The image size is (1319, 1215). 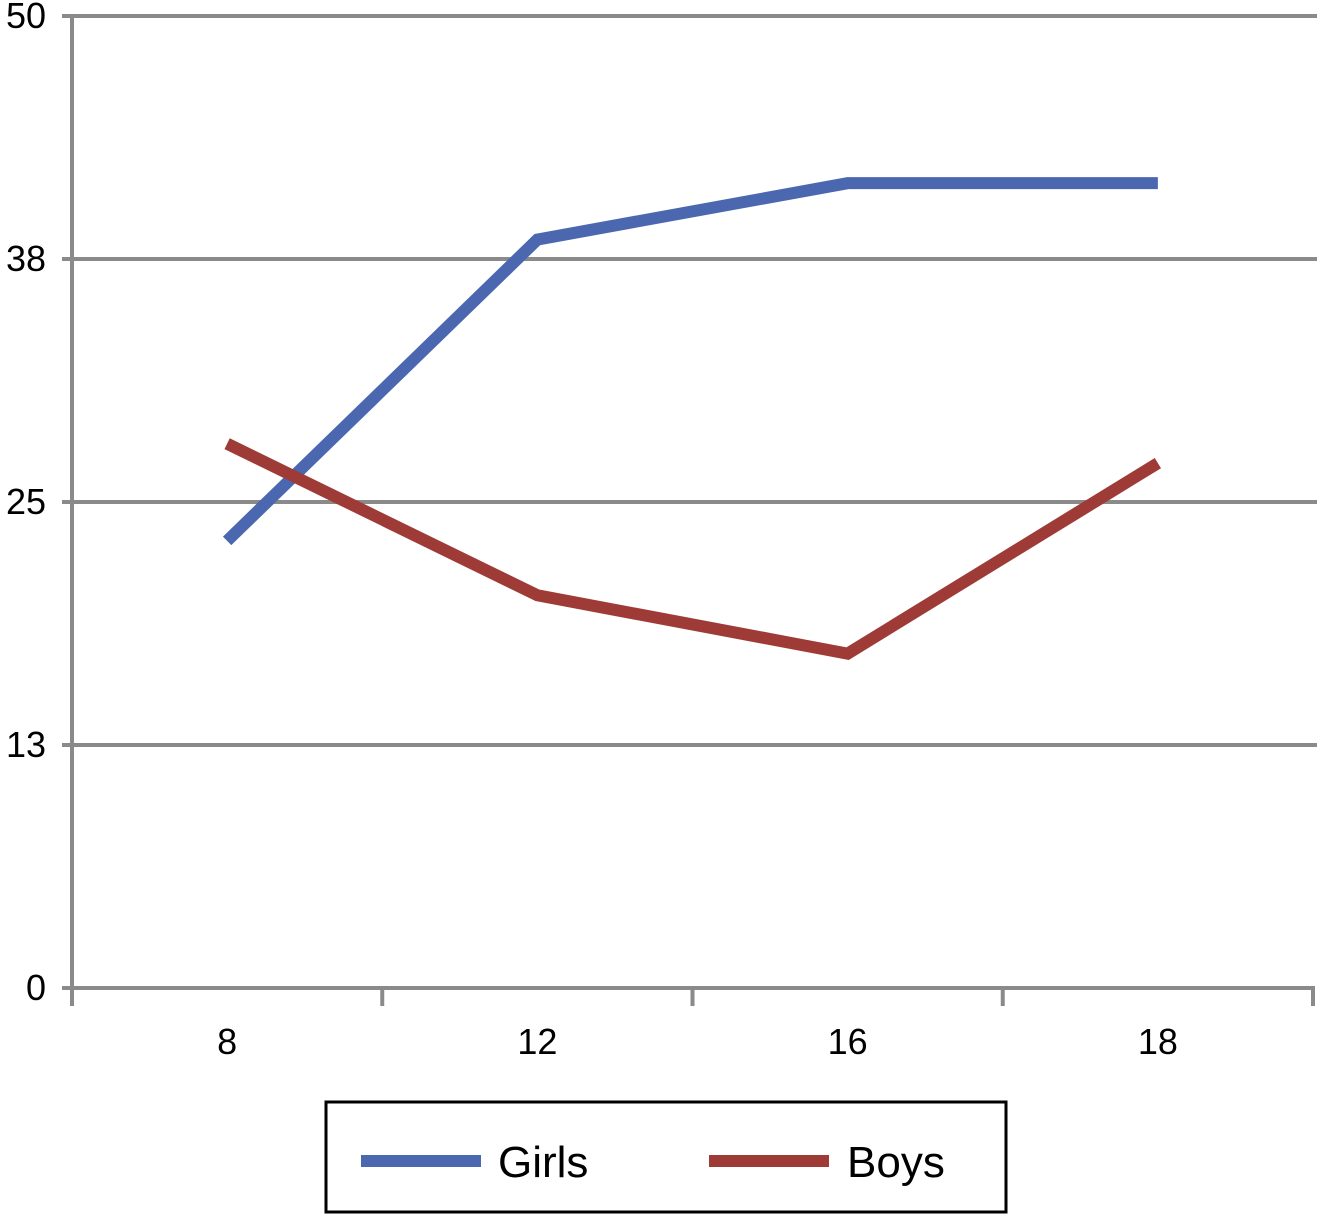 I want to click on x-tick-label: 8, so click(x=227, y=1041).